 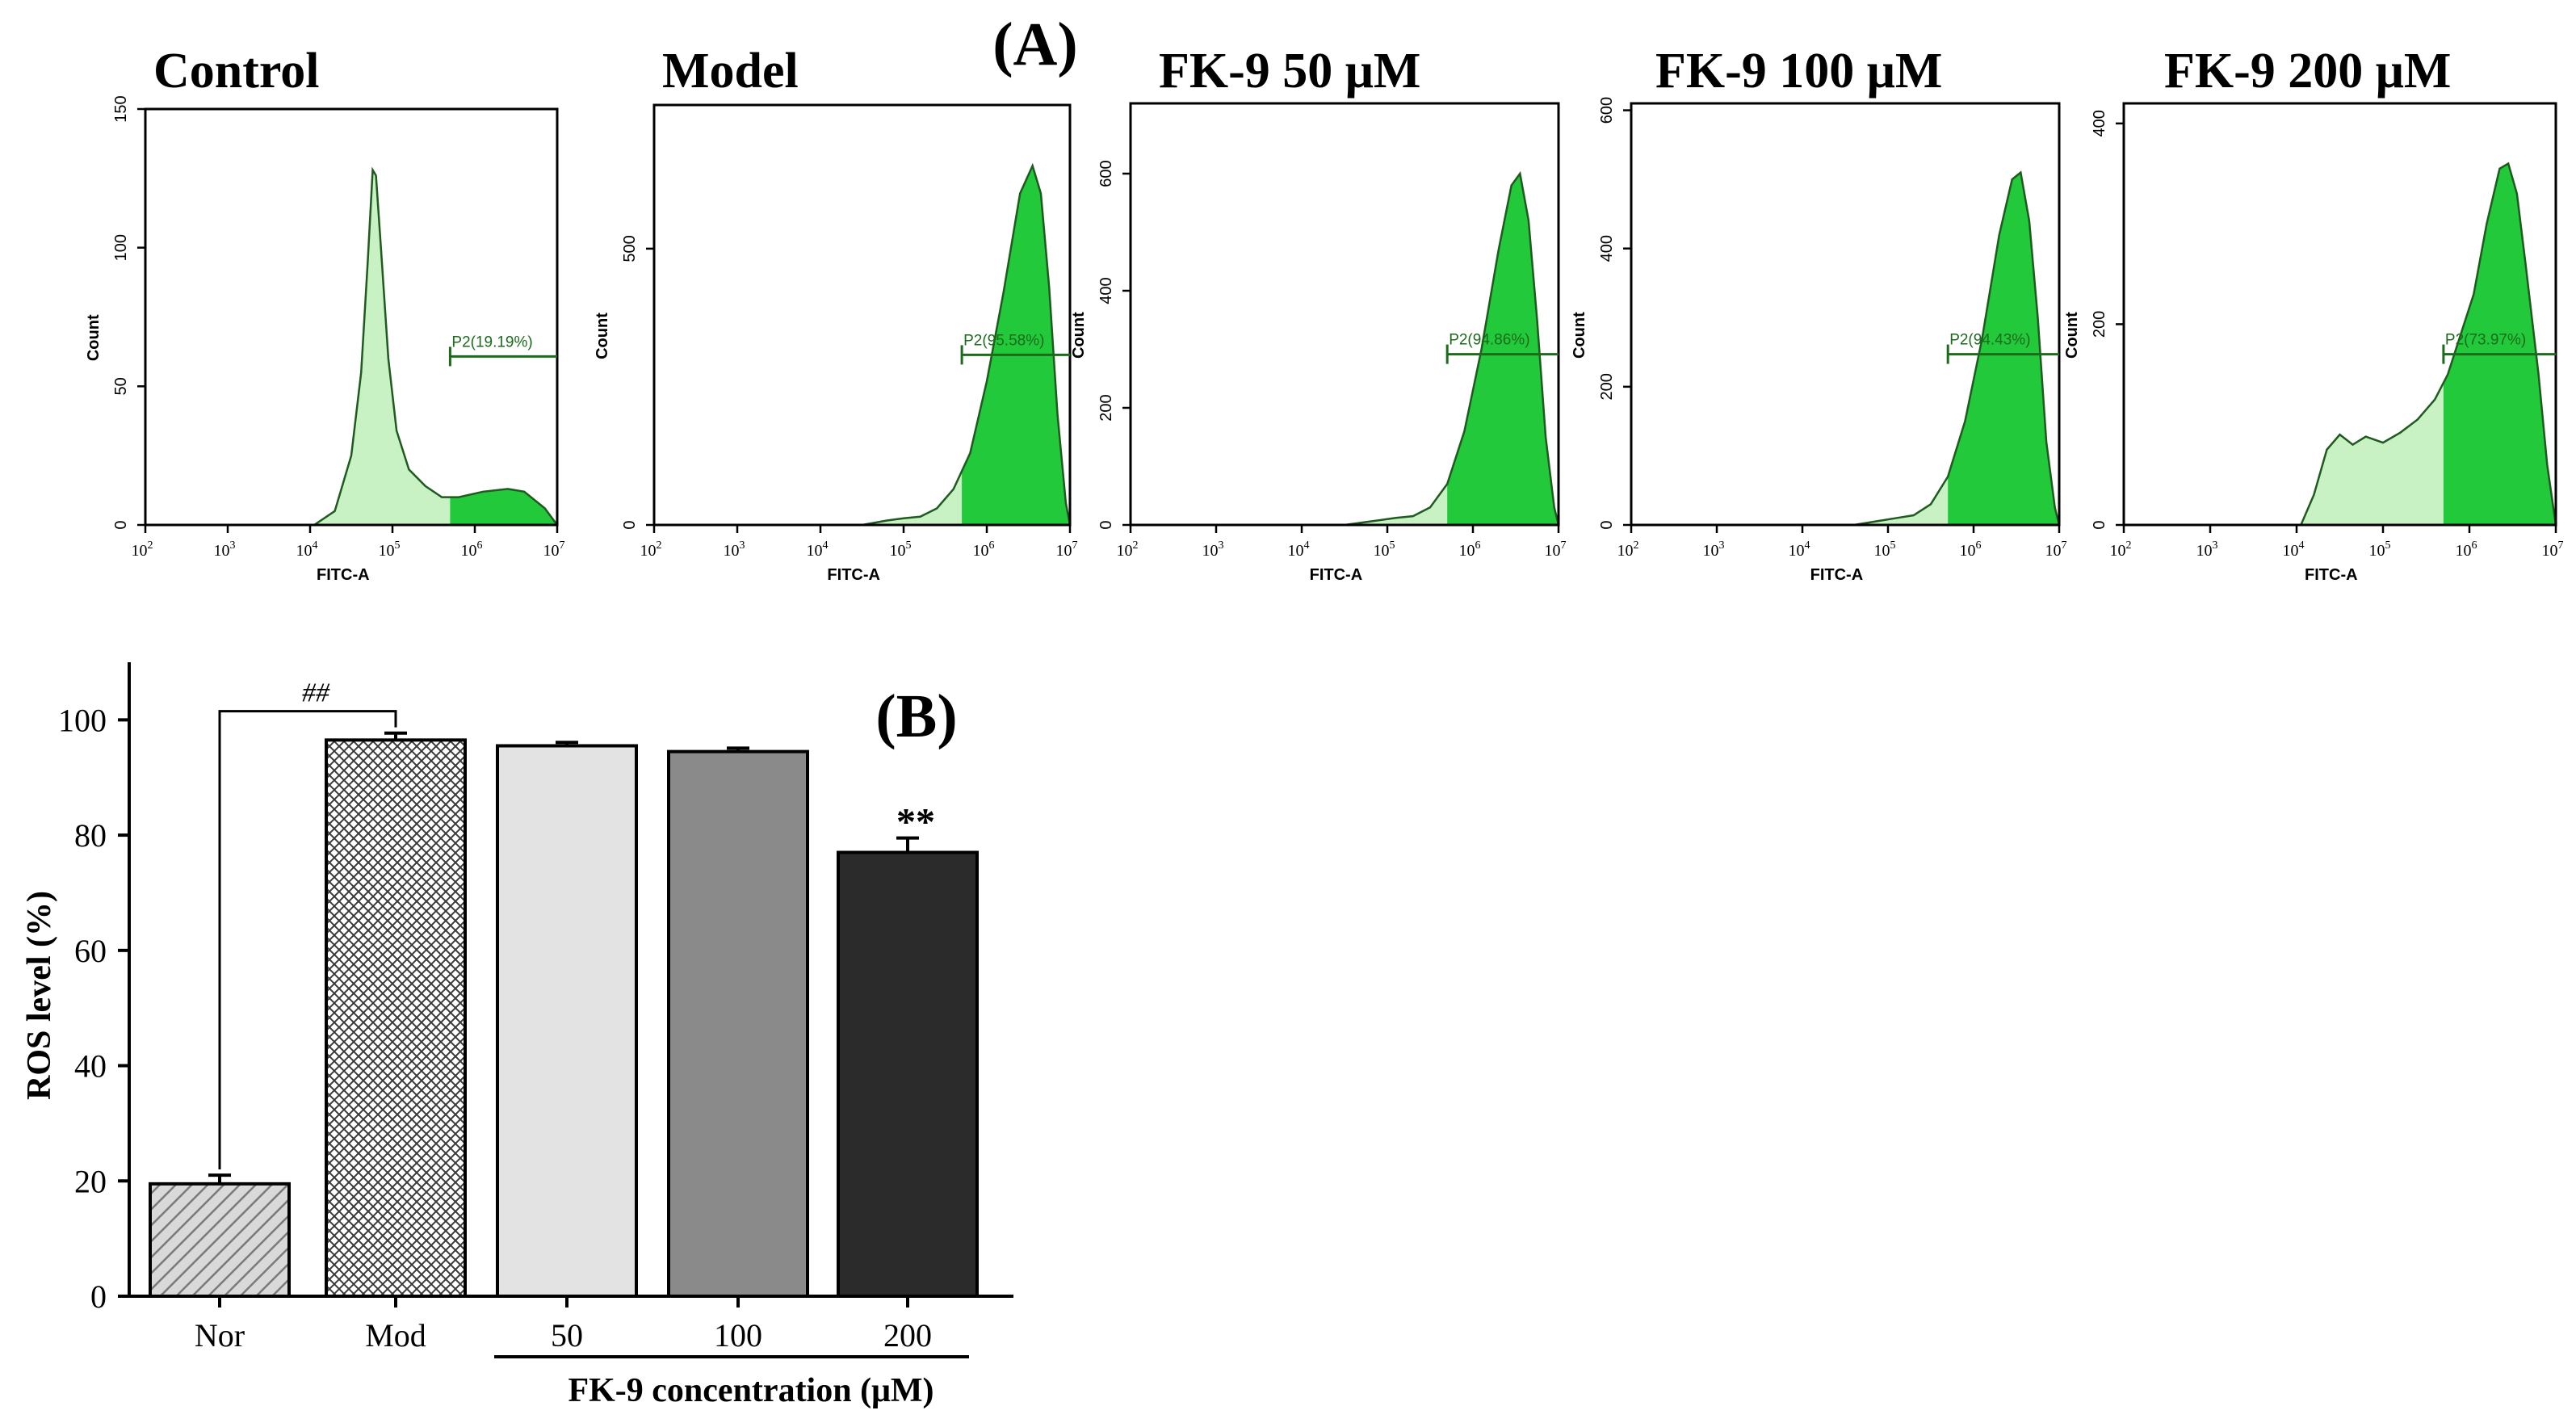 What do you see at coordinates (1798, 71) in the screenshot?
I see `panel-title: FK-9 100 μM` at bounding box center [1798, 71].